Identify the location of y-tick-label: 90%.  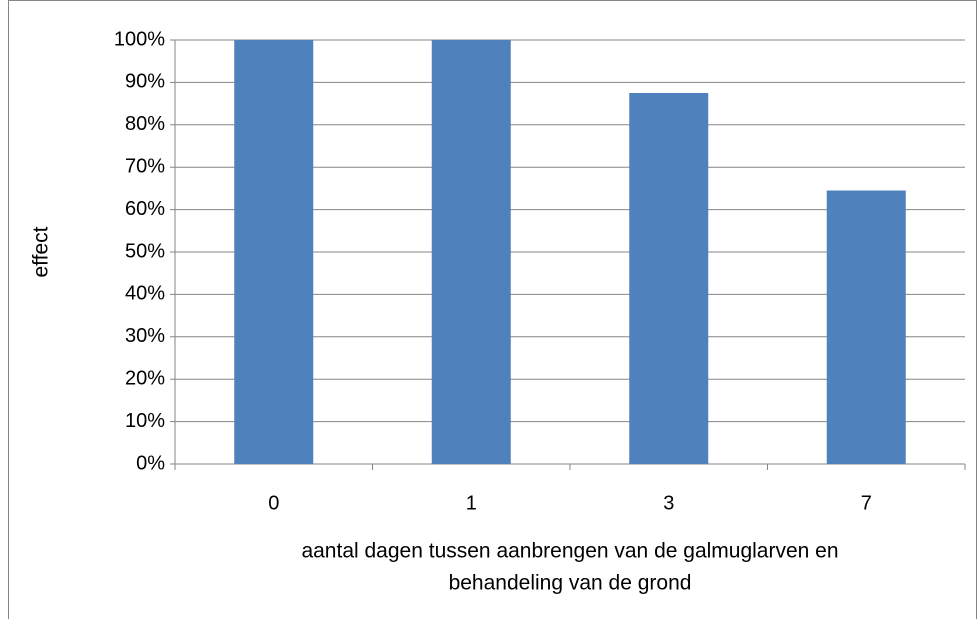
(145, 82).